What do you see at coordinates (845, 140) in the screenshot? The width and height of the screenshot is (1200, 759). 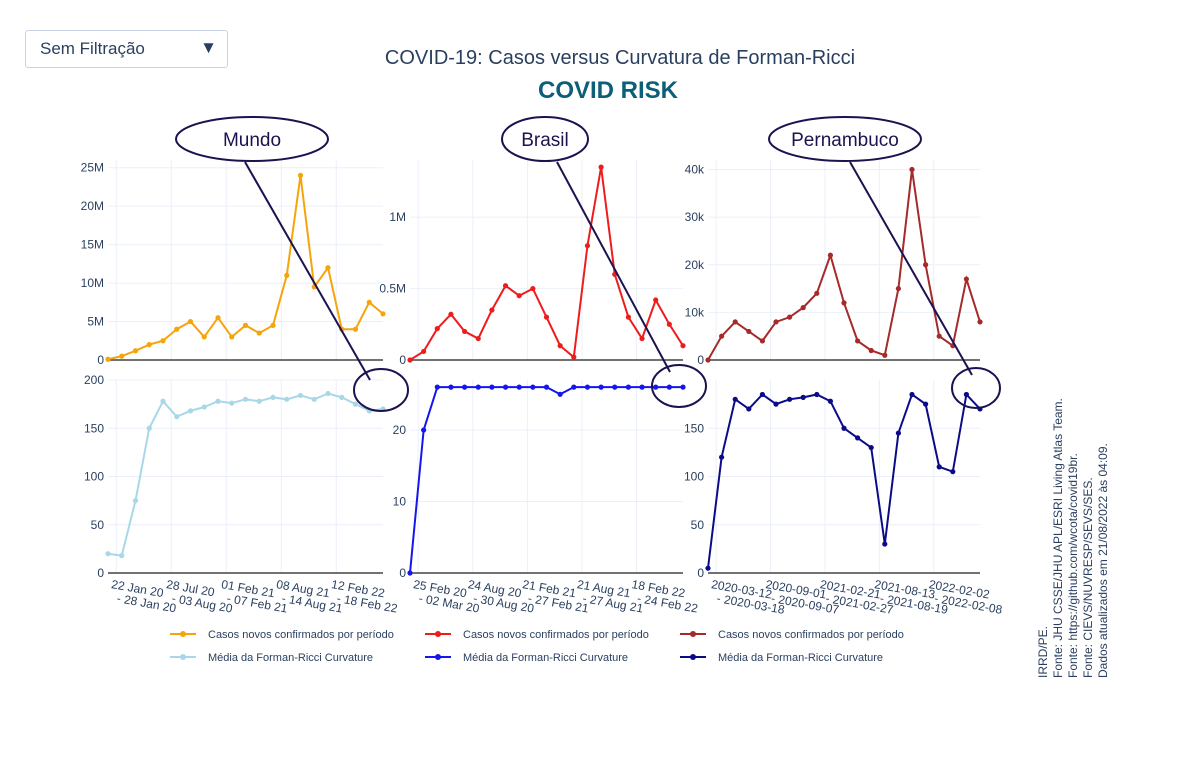 I see `annotation-label: Pernambuco` at bounding box center [845, 140].